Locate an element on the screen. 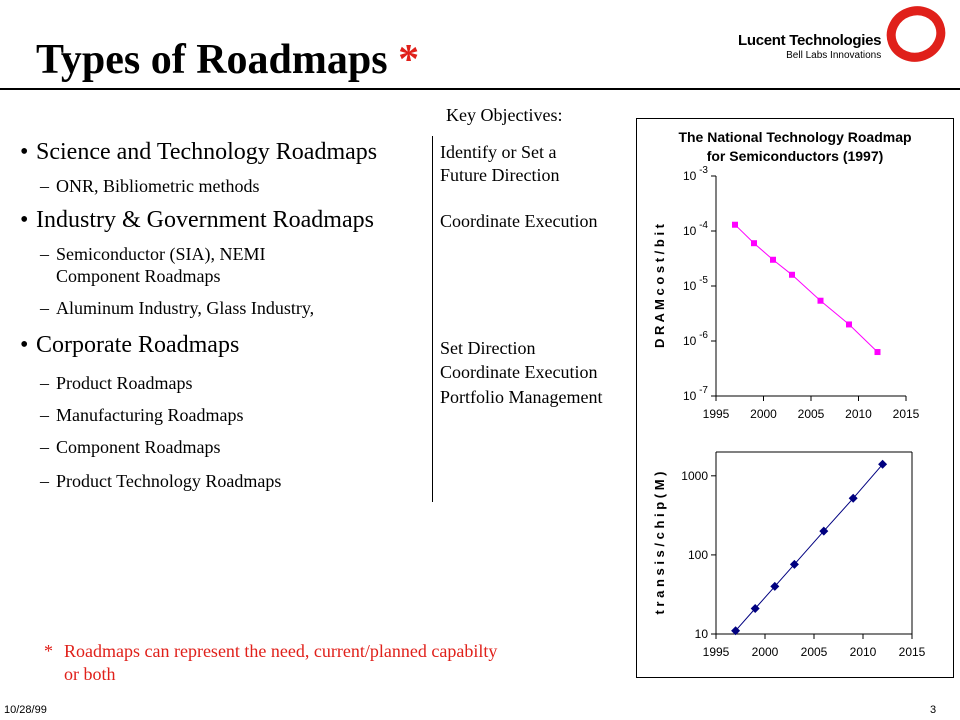  y-tick-label: 10 is located at coordinates (702, 634).